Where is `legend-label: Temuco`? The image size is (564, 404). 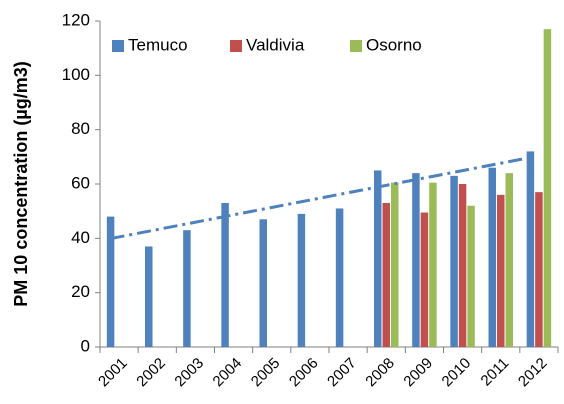 legend-label: Temuco is located at coordinates (158, 44).